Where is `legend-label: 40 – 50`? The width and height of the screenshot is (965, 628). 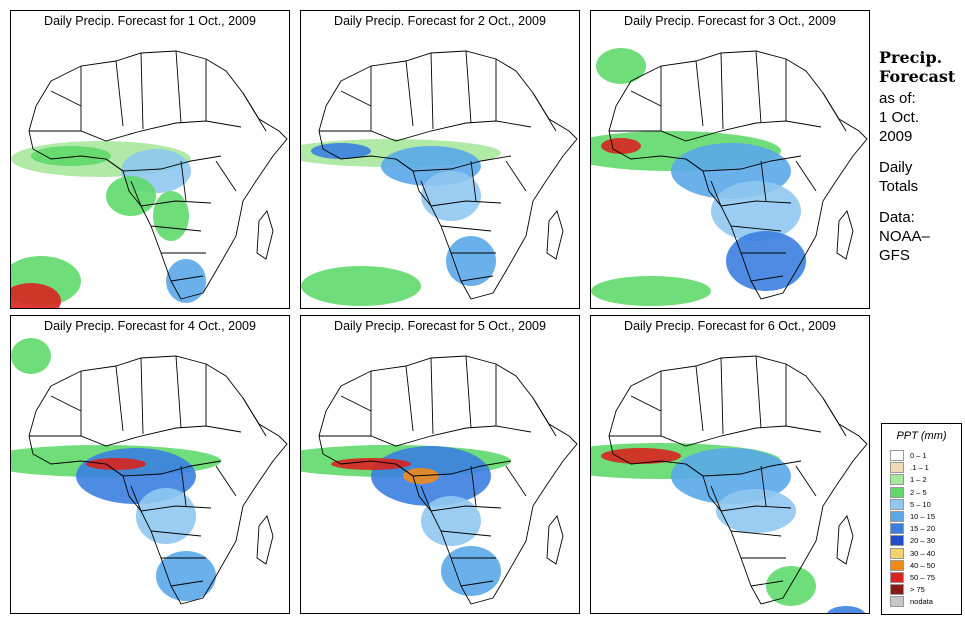 legend-label: 40 – 50 is located at coordinates (923, 565).